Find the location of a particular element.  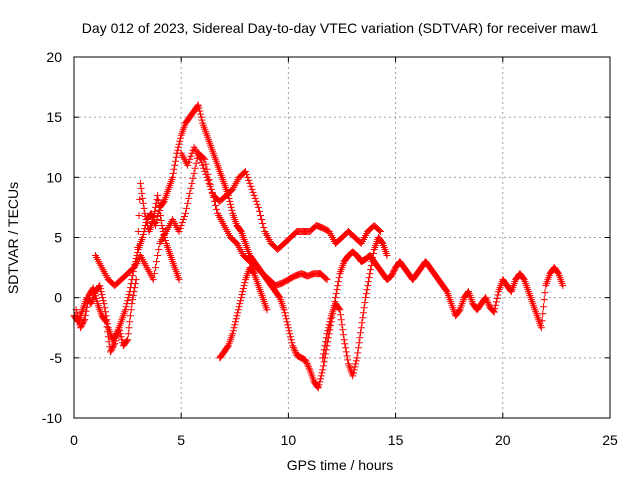

x-tick-label: 25 is located at coordinates (610, 440).